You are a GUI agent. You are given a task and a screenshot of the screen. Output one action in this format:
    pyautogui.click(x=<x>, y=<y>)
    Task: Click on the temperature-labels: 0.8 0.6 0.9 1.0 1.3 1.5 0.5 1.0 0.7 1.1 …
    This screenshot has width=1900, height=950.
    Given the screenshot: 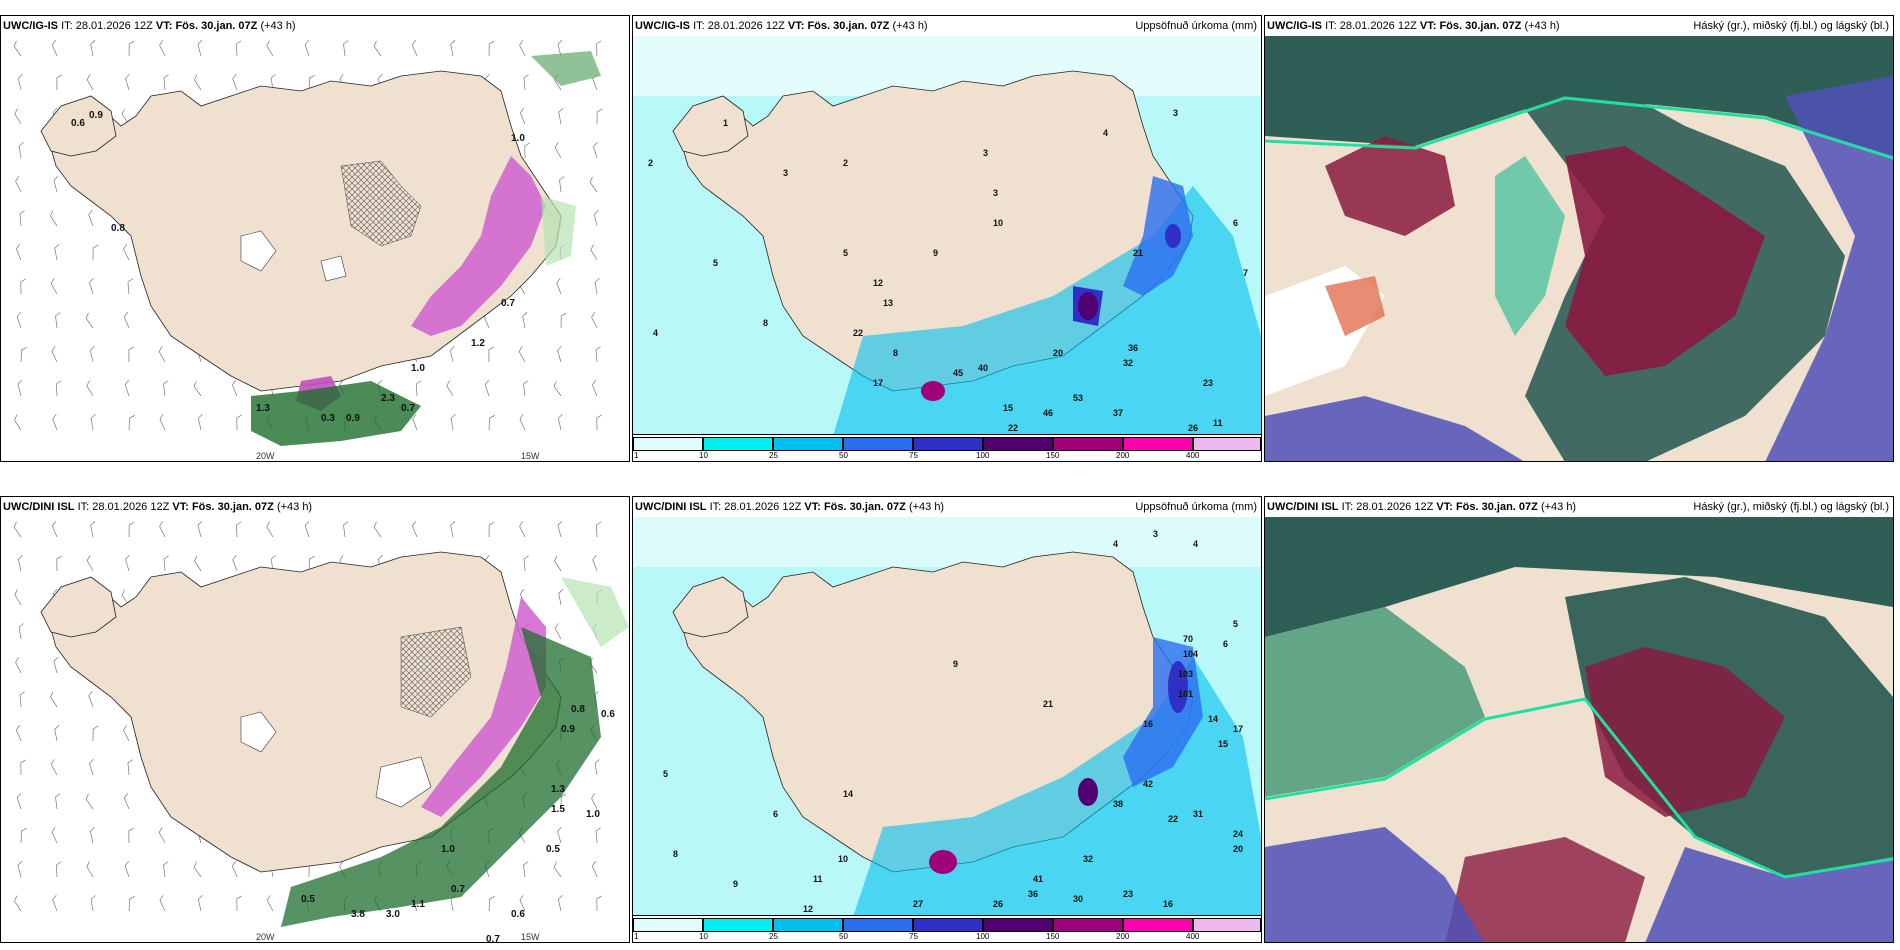 What is the action you would take?
    pyautogui.click(x=458, y=823)
    